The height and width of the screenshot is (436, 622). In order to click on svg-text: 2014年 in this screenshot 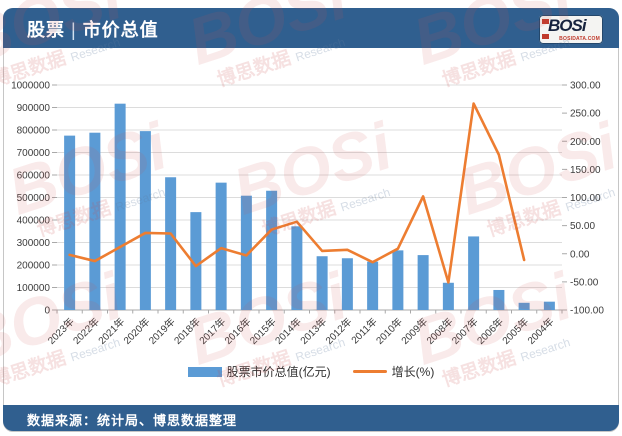, I will do `click(288, 331)`.